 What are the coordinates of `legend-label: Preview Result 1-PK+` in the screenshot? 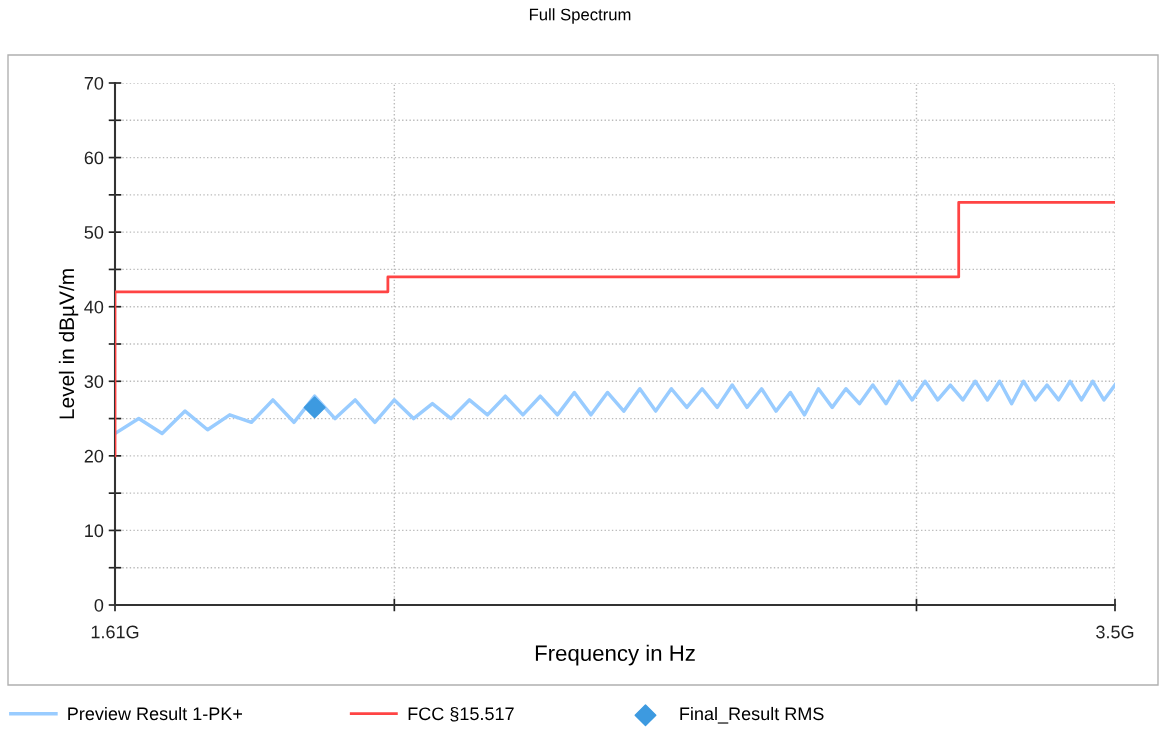 It's located at (155, 713).